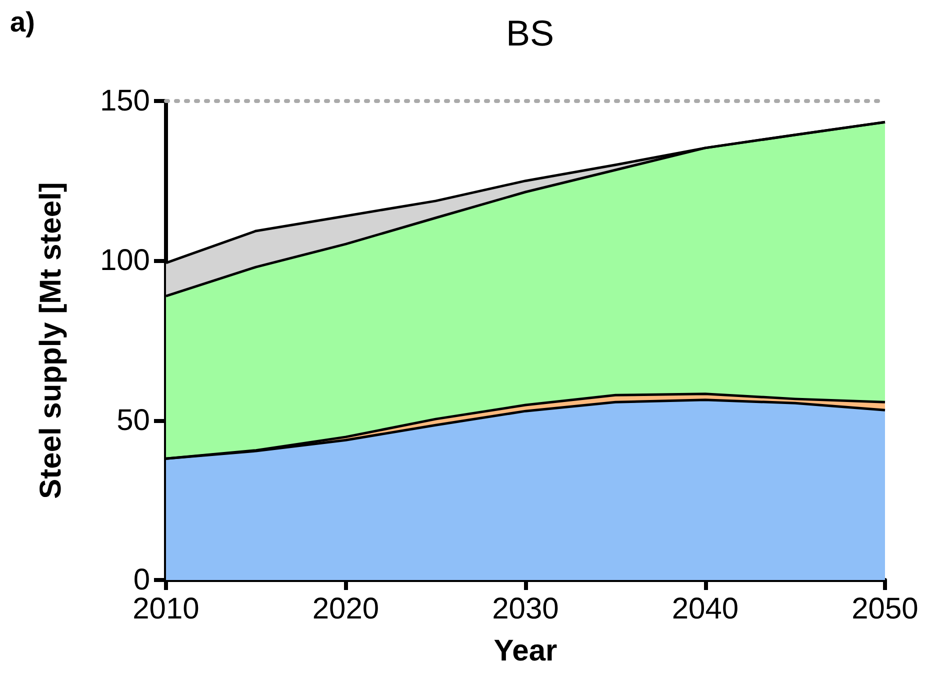  Describe the element at coordinates (51, 340) in the screenshot. I see `y-axis-title: Steel supply [Mt steel]` at that location.